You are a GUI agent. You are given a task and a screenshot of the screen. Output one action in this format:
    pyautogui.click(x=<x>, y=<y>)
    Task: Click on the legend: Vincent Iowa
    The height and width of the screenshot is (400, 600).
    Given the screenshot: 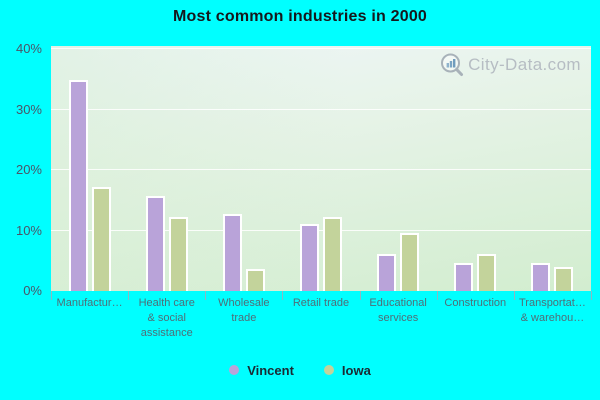 What is the action you would take?
    pyautogui.click(x=300, y=370)
    